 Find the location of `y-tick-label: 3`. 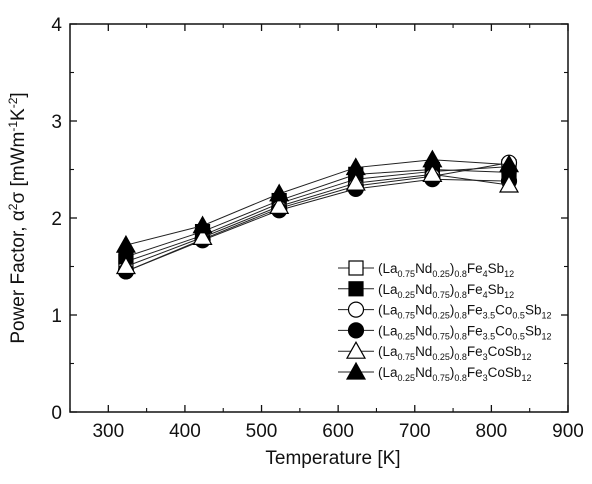

y-tick-label: 3 is located at coordinates (56, 122).